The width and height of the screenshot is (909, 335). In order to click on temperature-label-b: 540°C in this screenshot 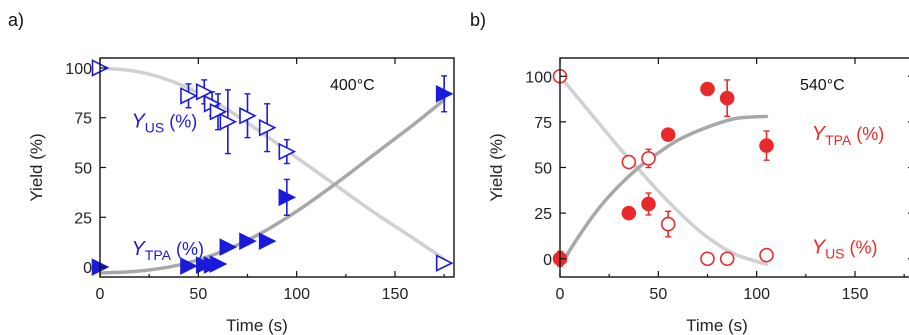, I will do `click(822, 85)`.